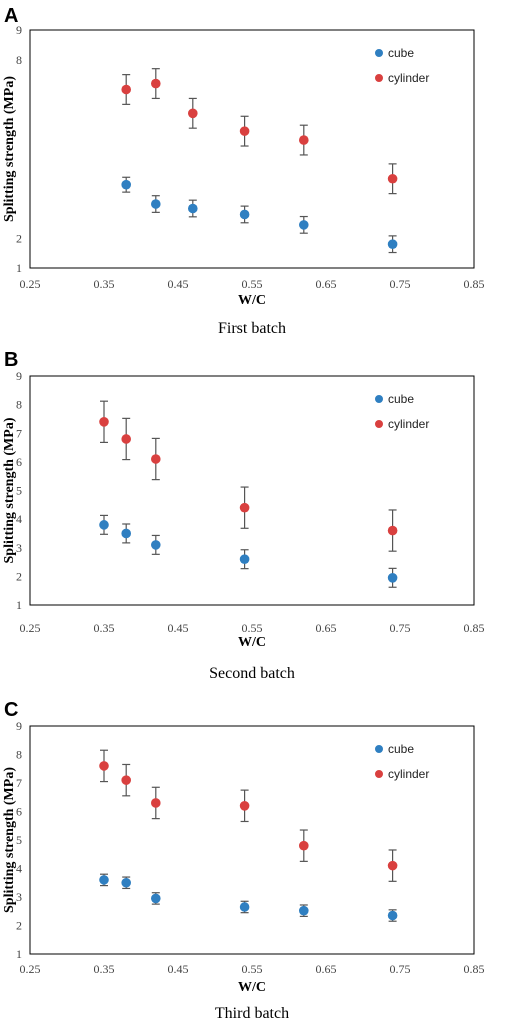  Describe the element at coordinates (11, 360) in the screenshot. I see `panel-letter: B` at that location.